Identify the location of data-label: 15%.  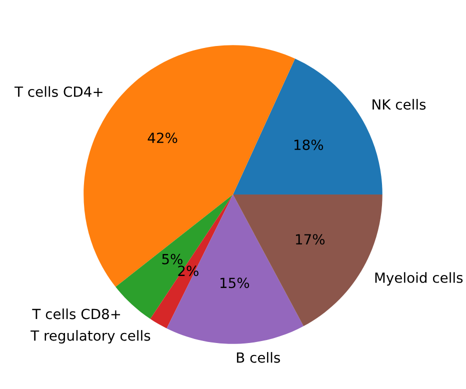
(235, 283).